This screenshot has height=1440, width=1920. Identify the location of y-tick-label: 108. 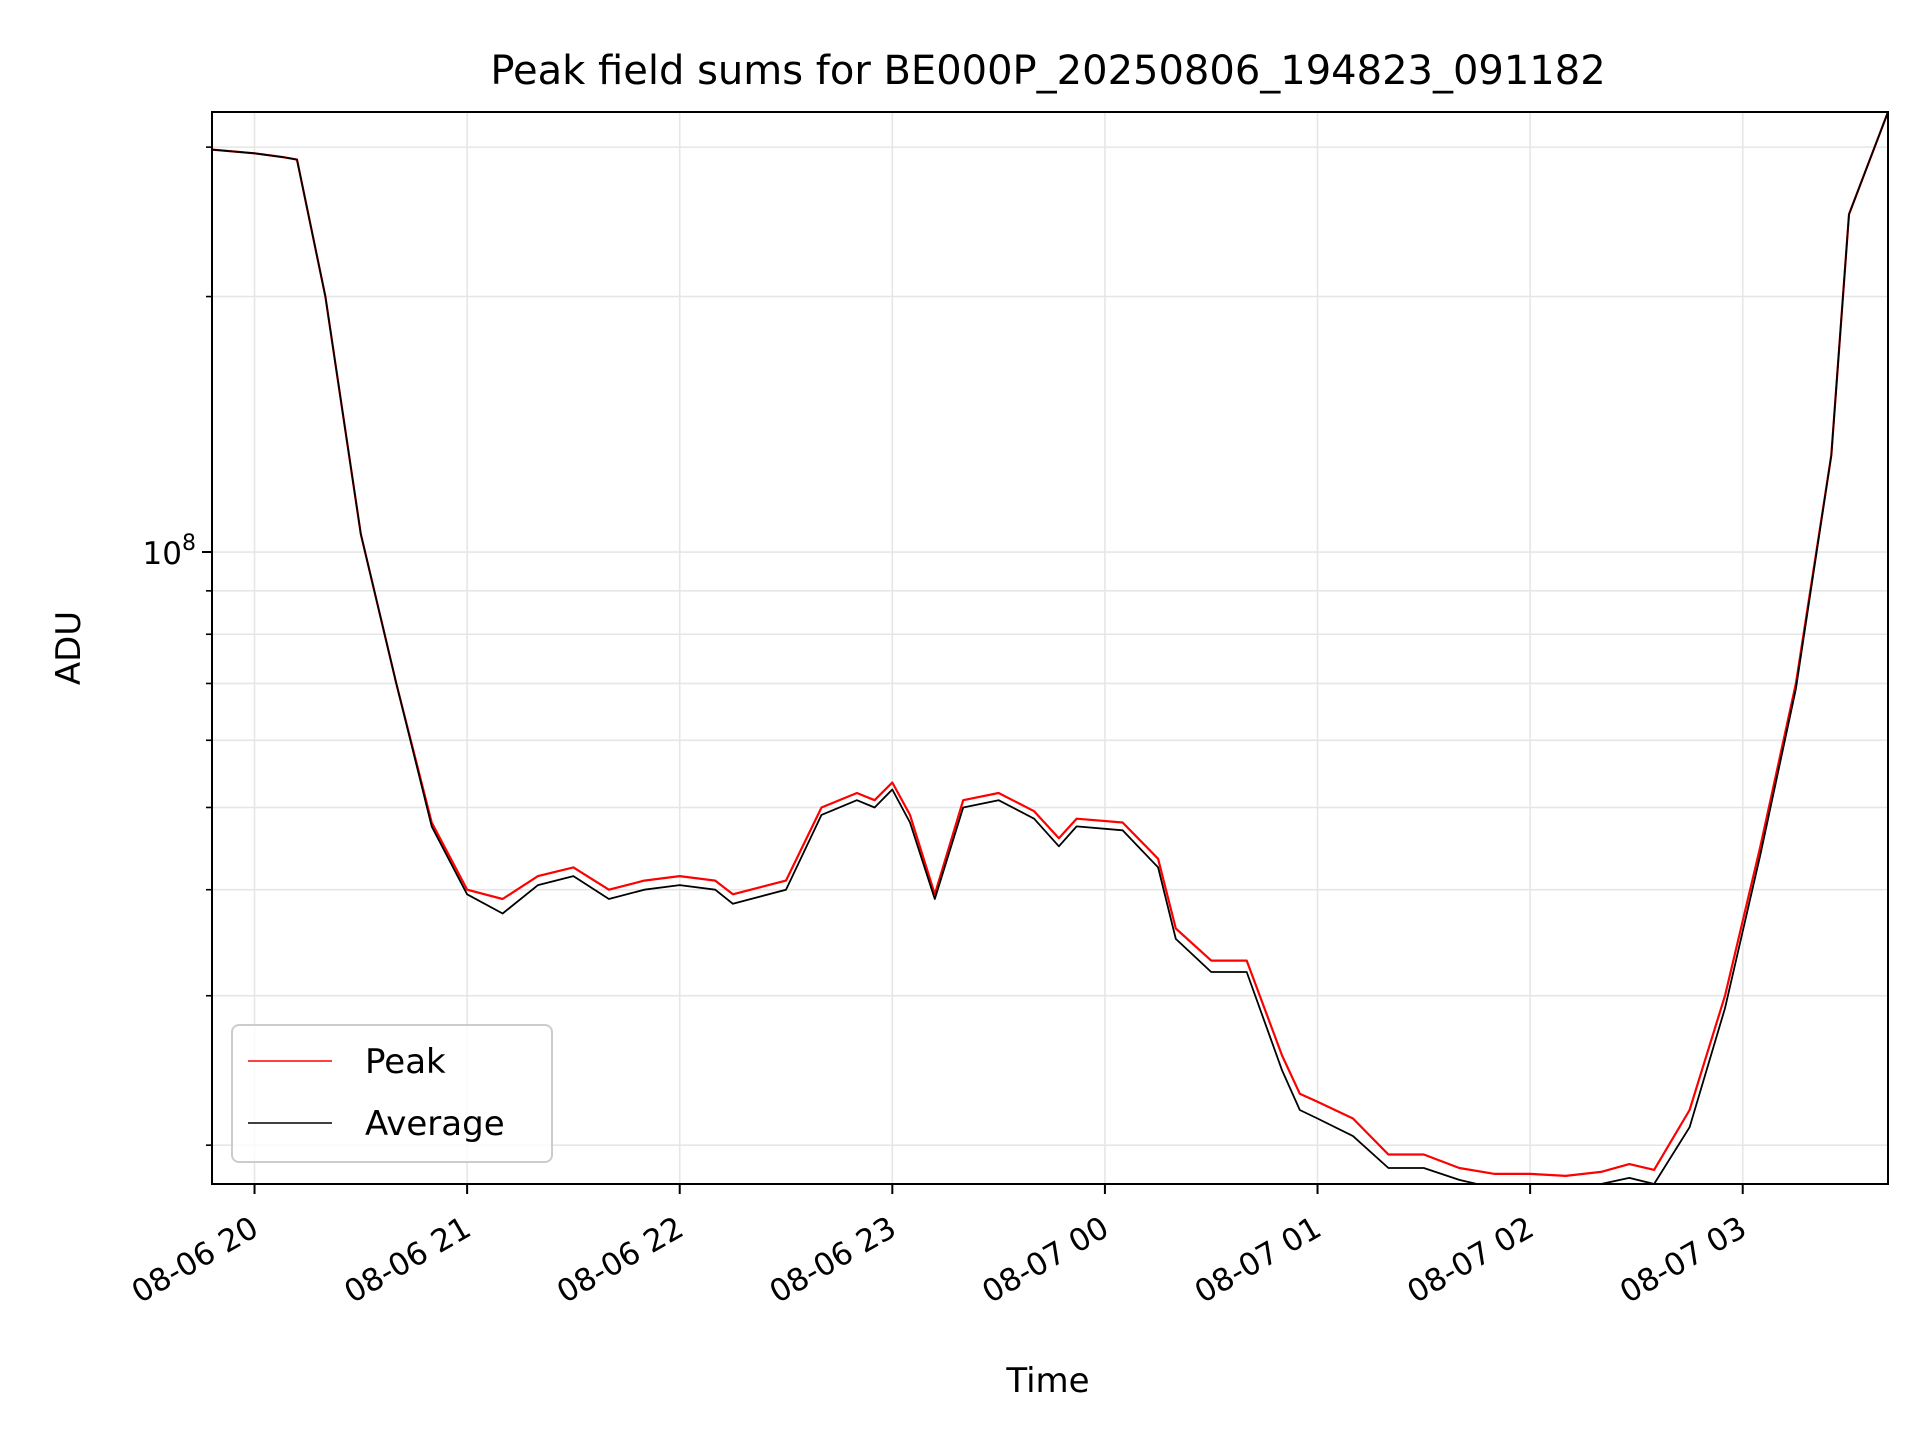
(169, 551).